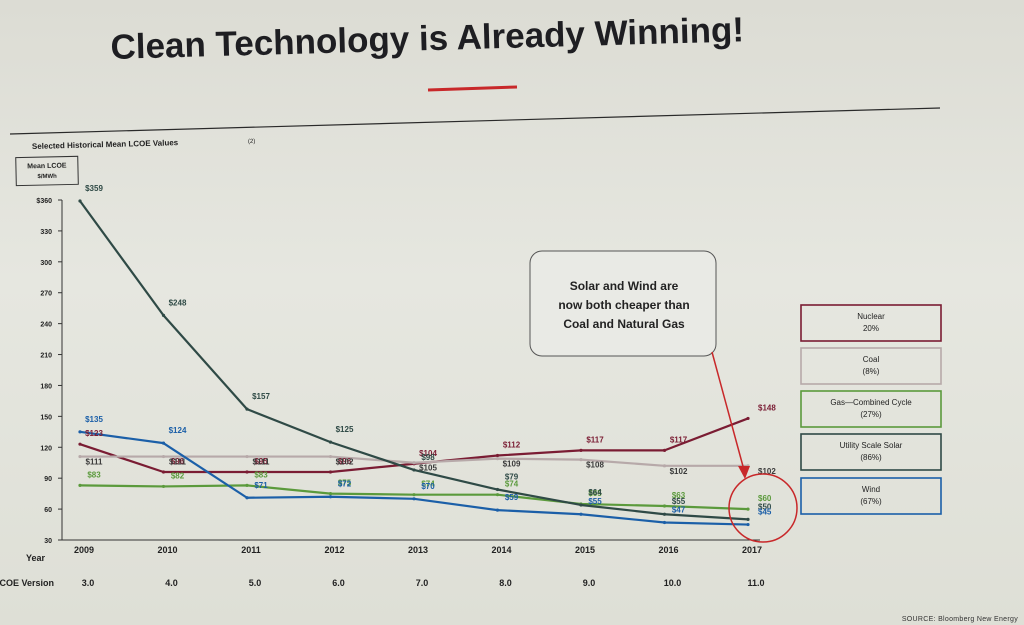  I want to click on data-label: $95, so click(261, 461).